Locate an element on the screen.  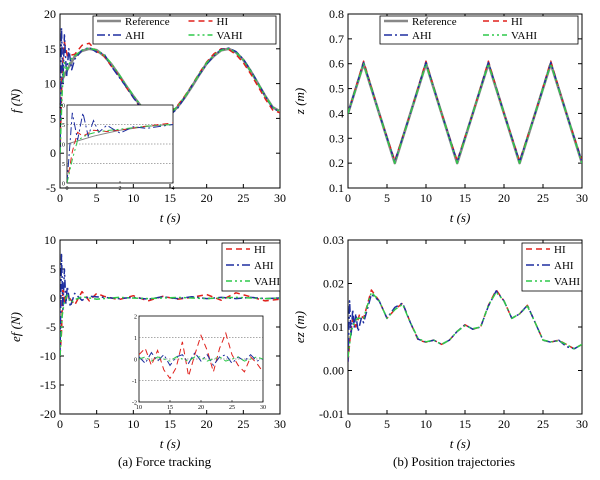
inset-x-tick-label: 2 is located at coordinates (120, 189).